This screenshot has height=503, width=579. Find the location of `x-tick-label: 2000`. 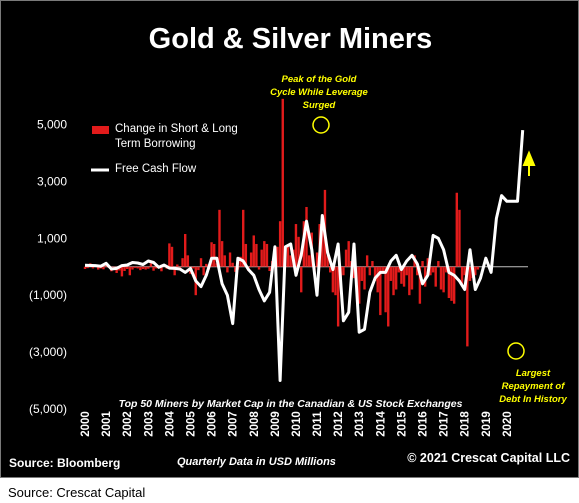

x-tick-label: 2000 is located at coordinates (86, 424).